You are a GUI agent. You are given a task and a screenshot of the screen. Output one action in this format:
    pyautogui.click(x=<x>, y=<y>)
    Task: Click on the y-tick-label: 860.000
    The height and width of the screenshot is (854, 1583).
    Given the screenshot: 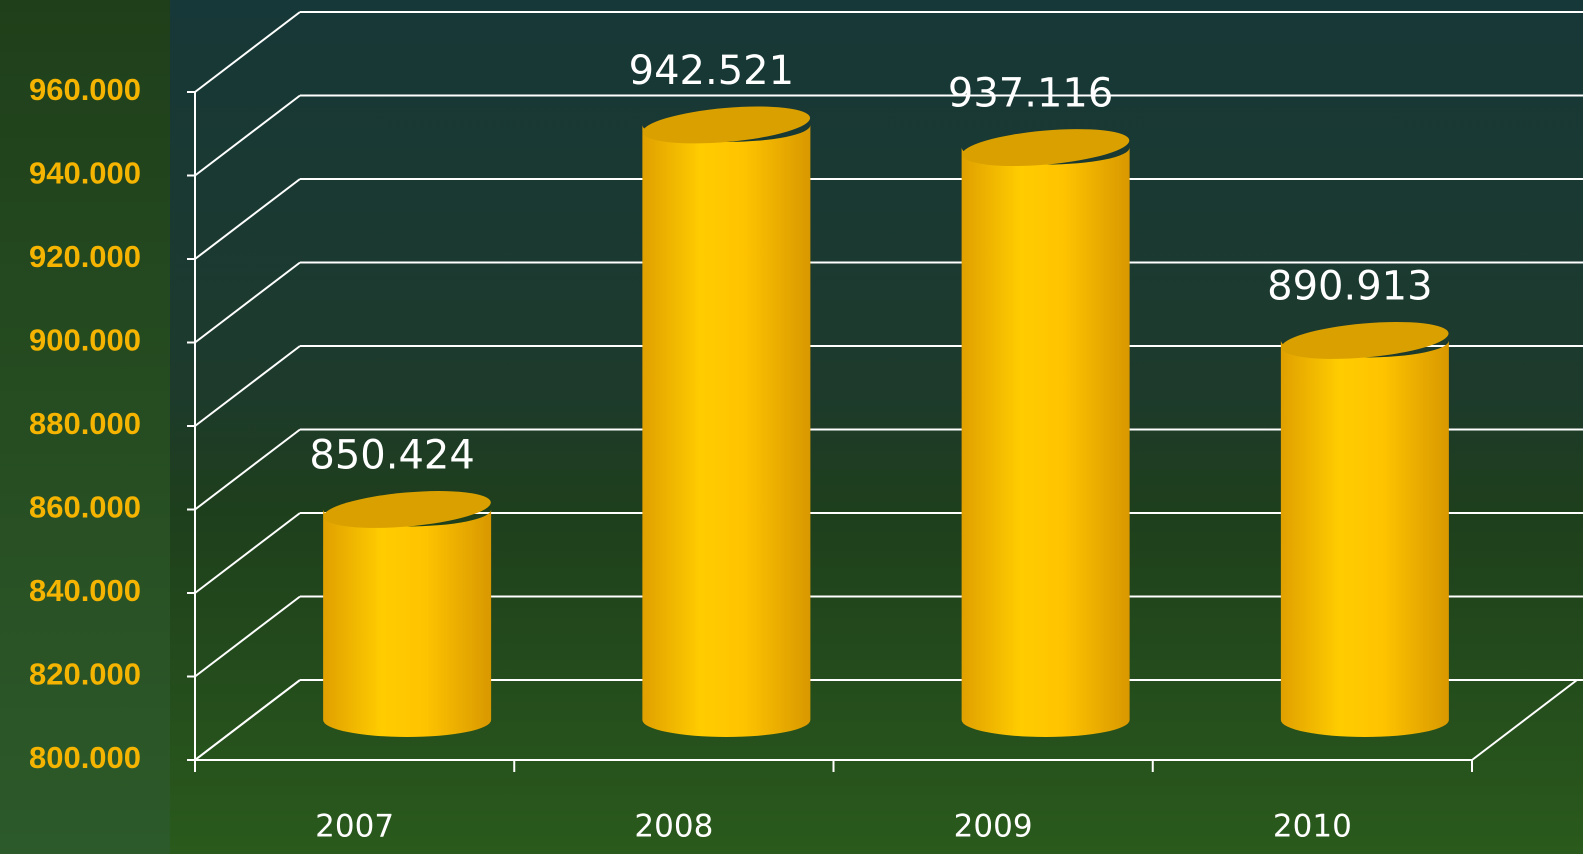 What is the action you would take?
    pyautogui.click(x=85, y=507)
    